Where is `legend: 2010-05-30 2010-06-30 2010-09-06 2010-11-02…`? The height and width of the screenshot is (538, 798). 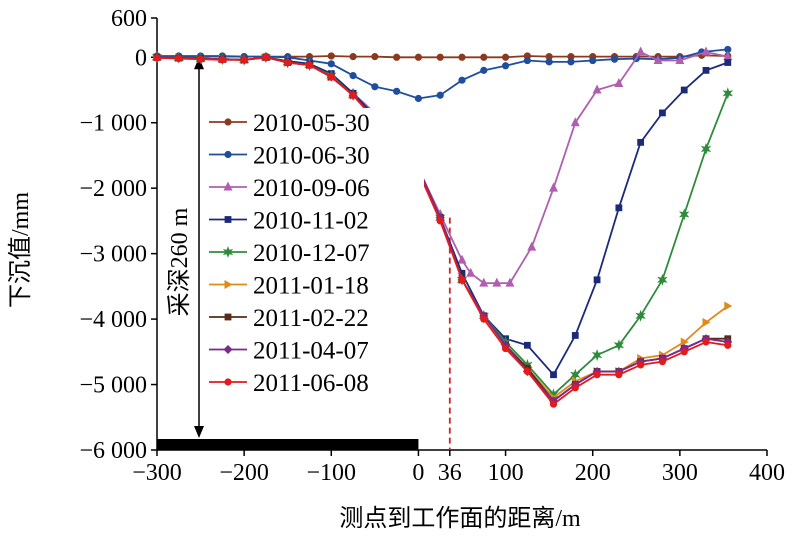
legend: 2010-05-30 2010-06-30 2010-09-06 2010-11-02… is located at coordinates (316, 256).